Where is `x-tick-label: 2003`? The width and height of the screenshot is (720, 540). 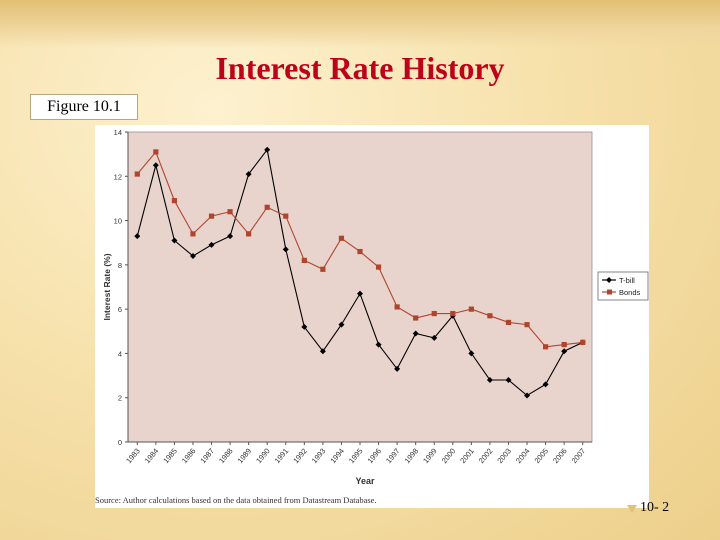 x-tick-label: 2003 is located at coordinates (504, 456).